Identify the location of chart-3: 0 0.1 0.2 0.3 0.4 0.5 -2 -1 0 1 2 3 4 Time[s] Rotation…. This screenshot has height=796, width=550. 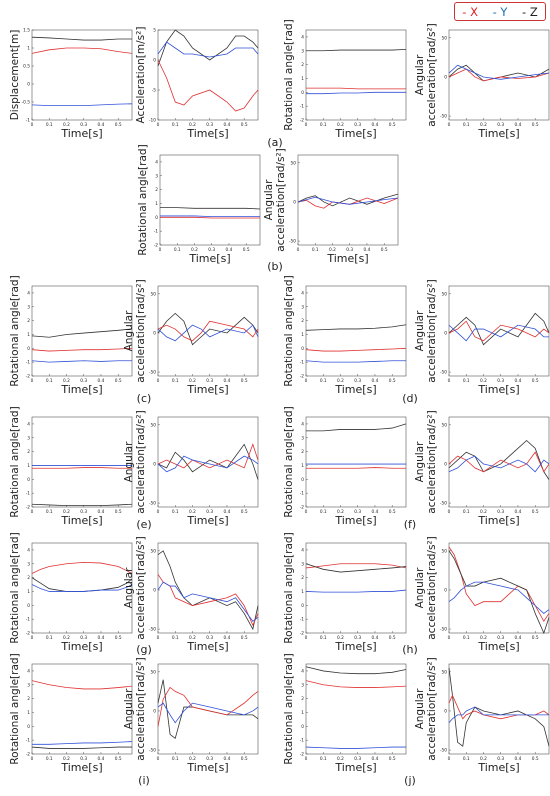
(345, 79).